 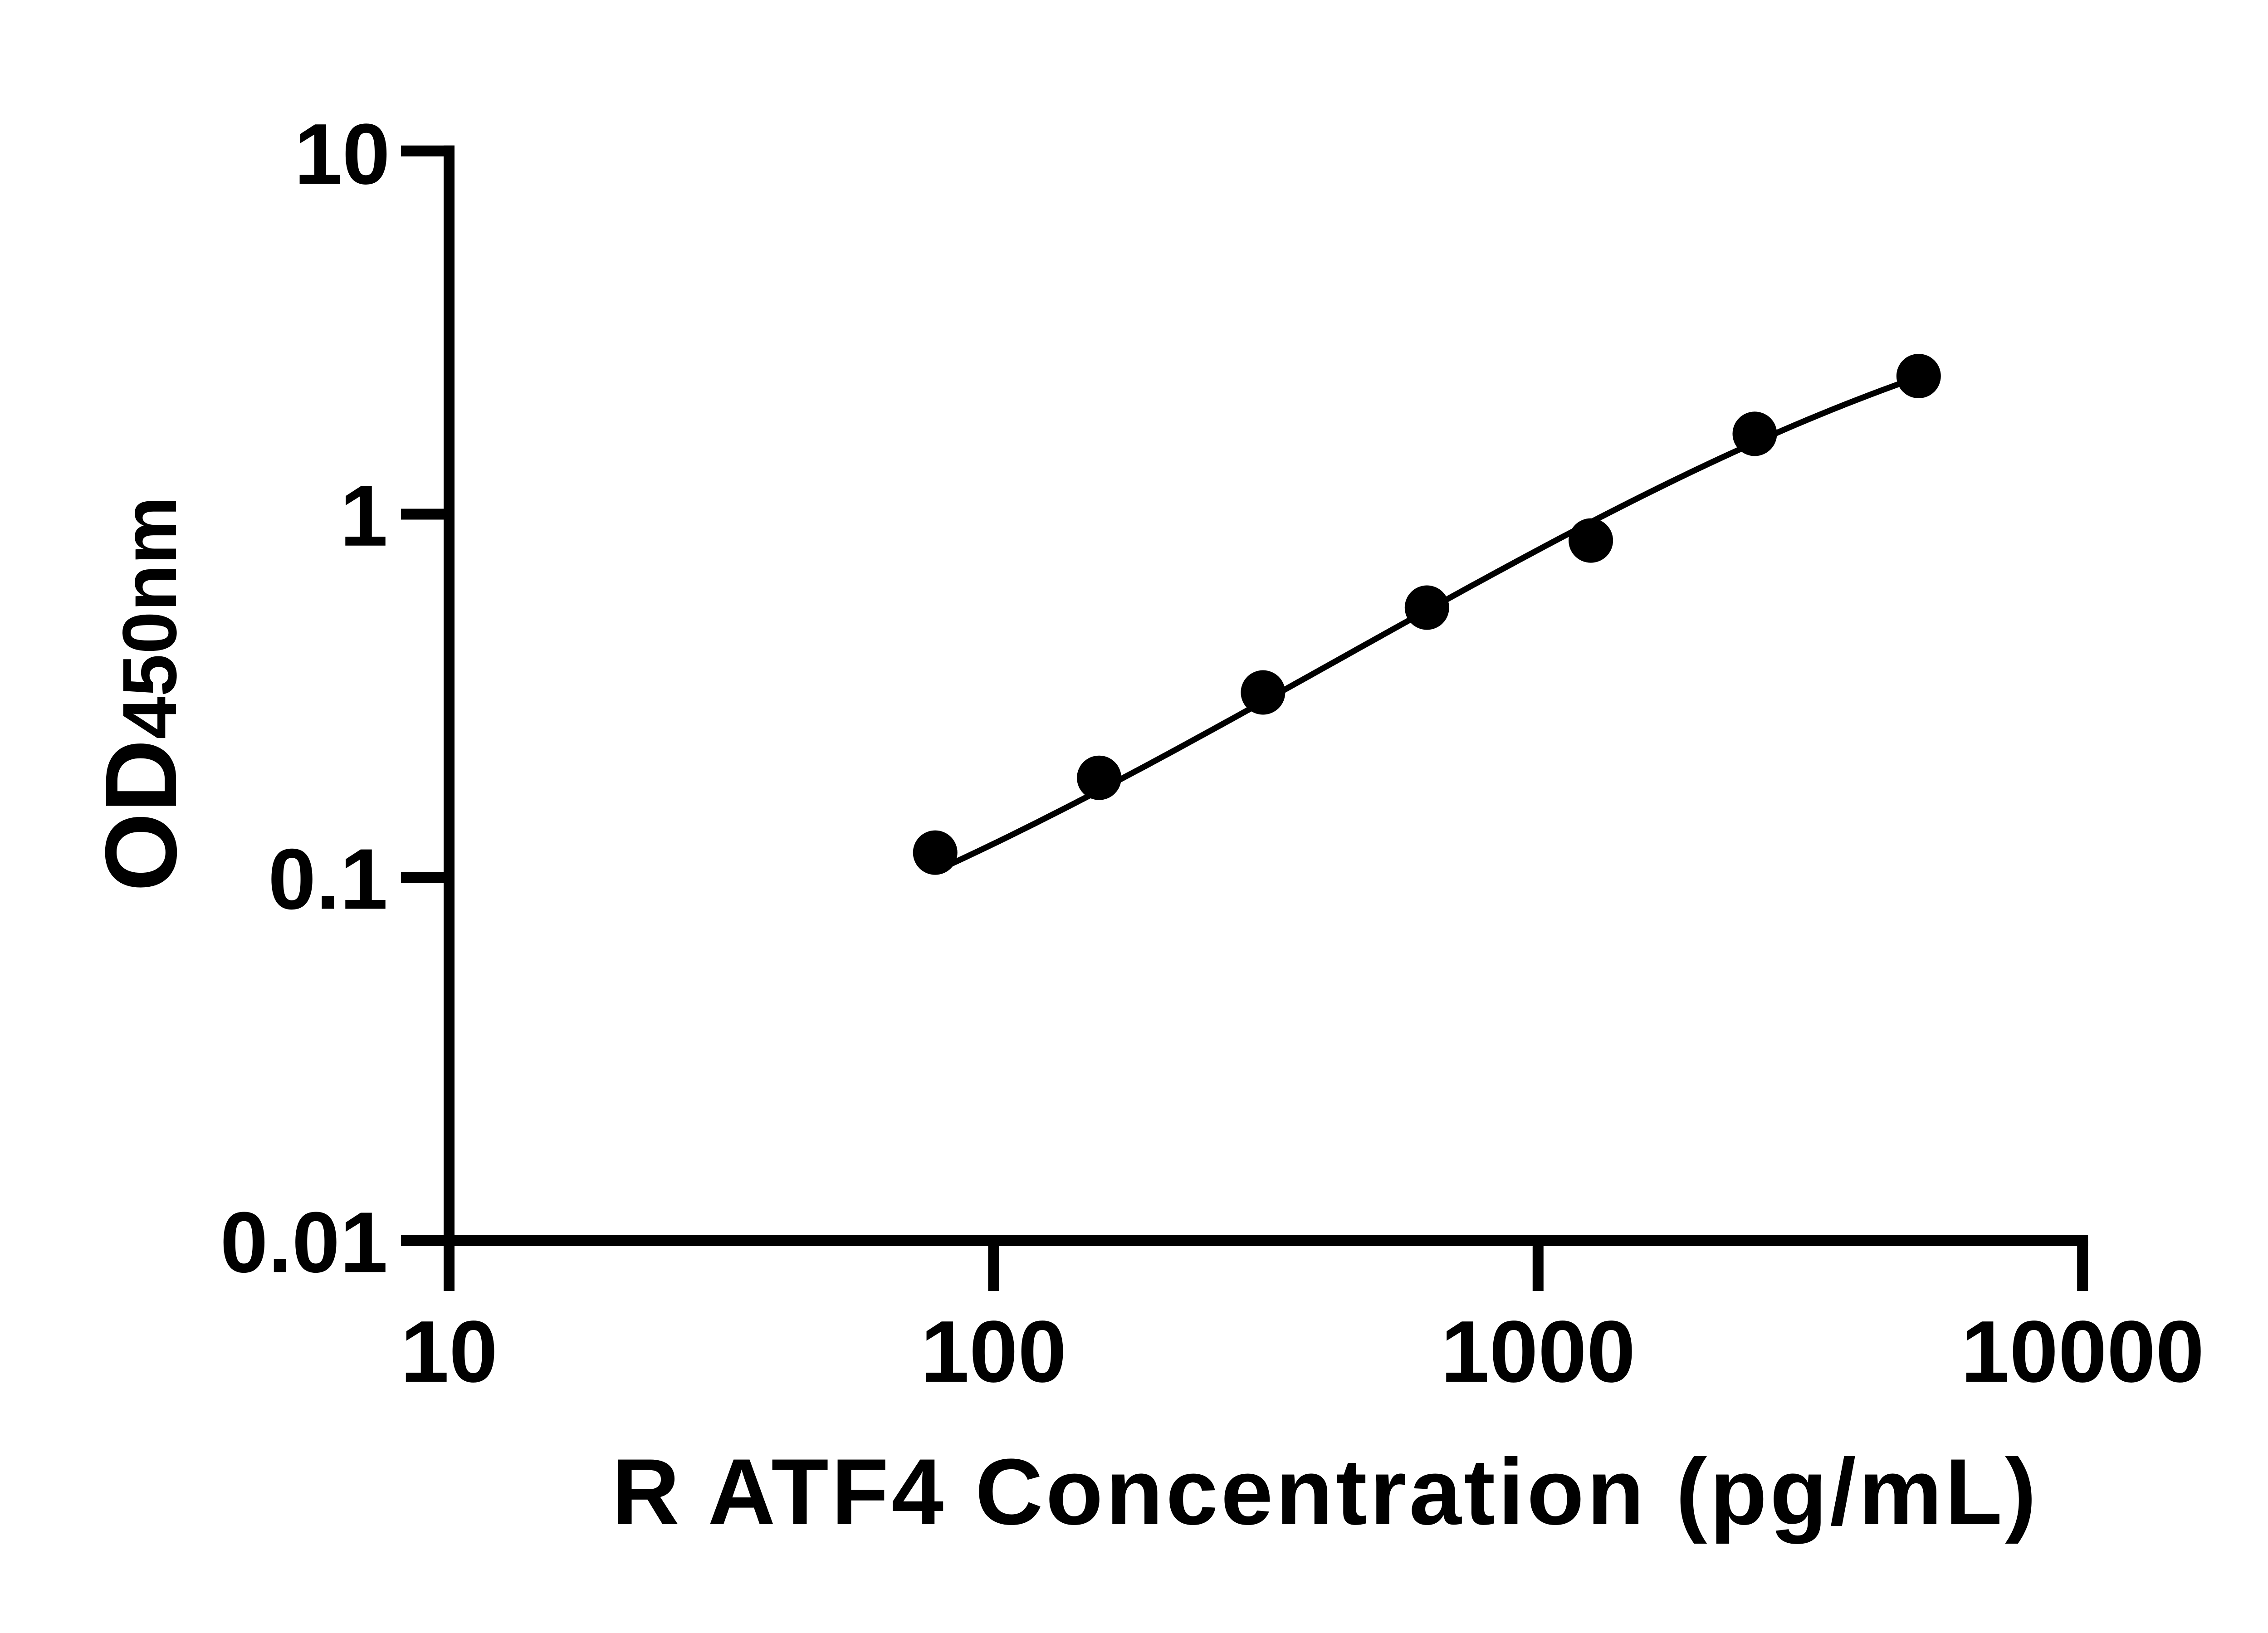 I want to click on svg-text: 10000, so click(x=2083, y=1351).